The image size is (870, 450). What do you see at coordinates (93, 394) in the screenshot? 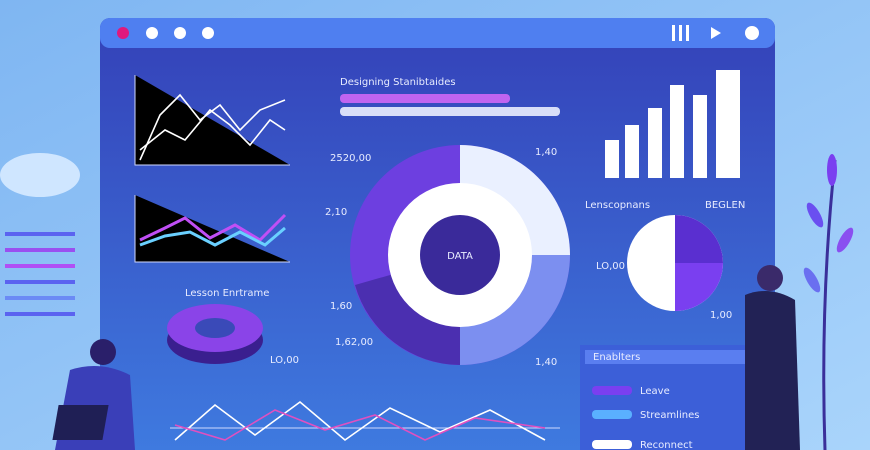
I see `person-left` at bounding box center [93, 394].